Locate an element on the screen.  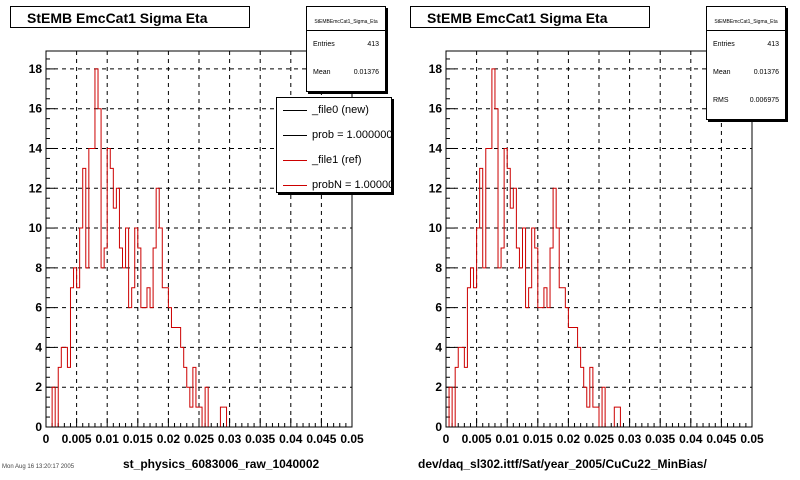
left-x-tick-label-4: 0.02 is located at coordinates (169, 439).